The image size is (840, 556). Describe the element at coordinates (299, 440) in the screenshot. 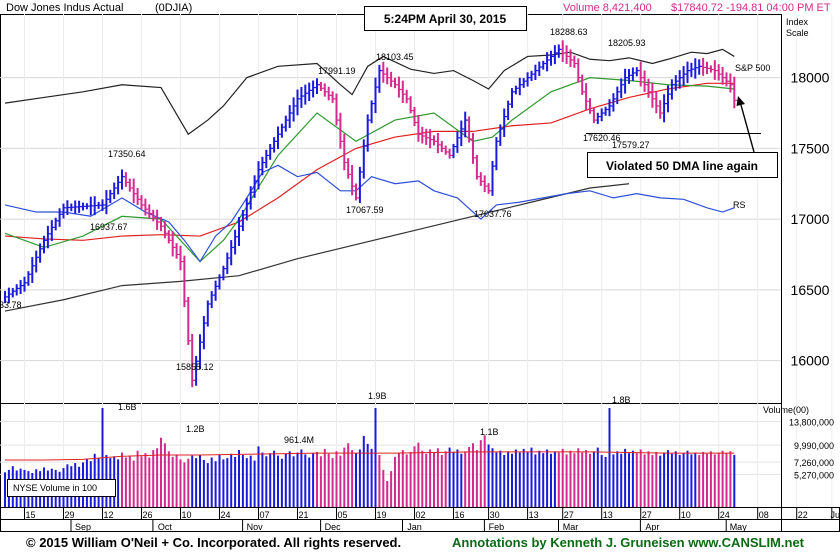

I see `volume-annotation: 961.4M` at that location.